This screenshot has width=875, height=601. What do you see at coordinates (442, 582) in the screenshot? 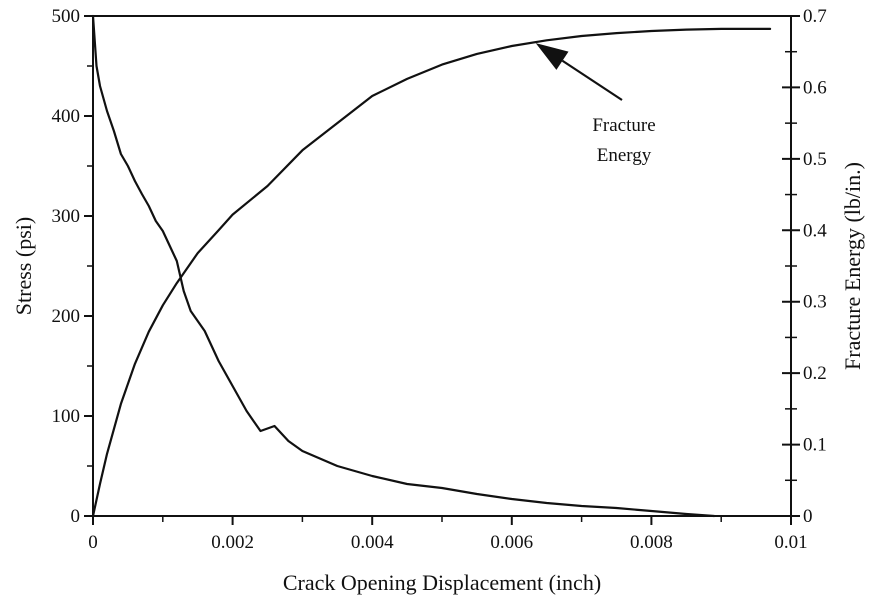
I see `x-axis-title: Crack Opening Displacement (inch)` at bounding box center [442, 582].